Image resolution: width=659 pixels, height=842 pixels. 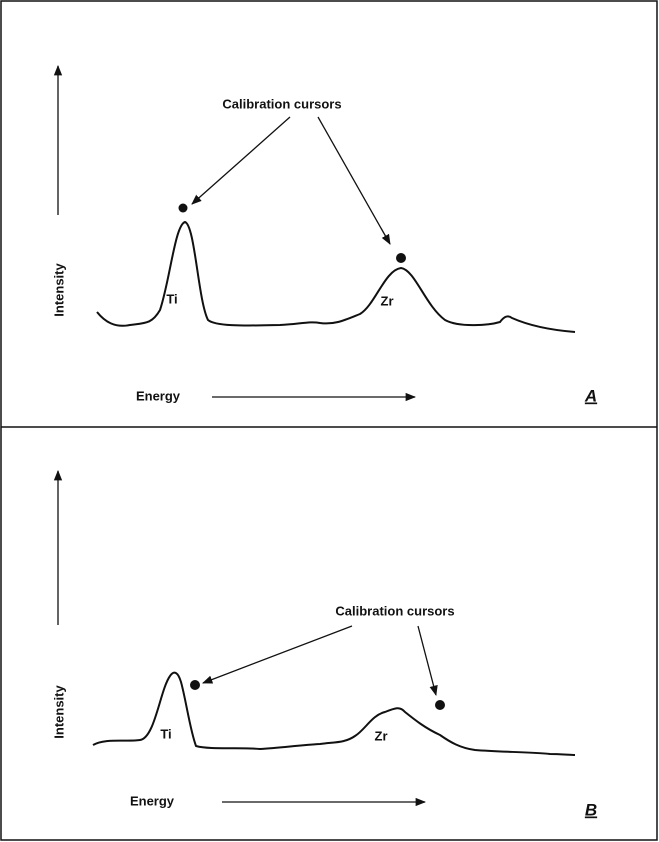 What do you see at coordinates (591, 809) in the screenshot?
I see `panel-label: B` at bounding box center [591, 809].